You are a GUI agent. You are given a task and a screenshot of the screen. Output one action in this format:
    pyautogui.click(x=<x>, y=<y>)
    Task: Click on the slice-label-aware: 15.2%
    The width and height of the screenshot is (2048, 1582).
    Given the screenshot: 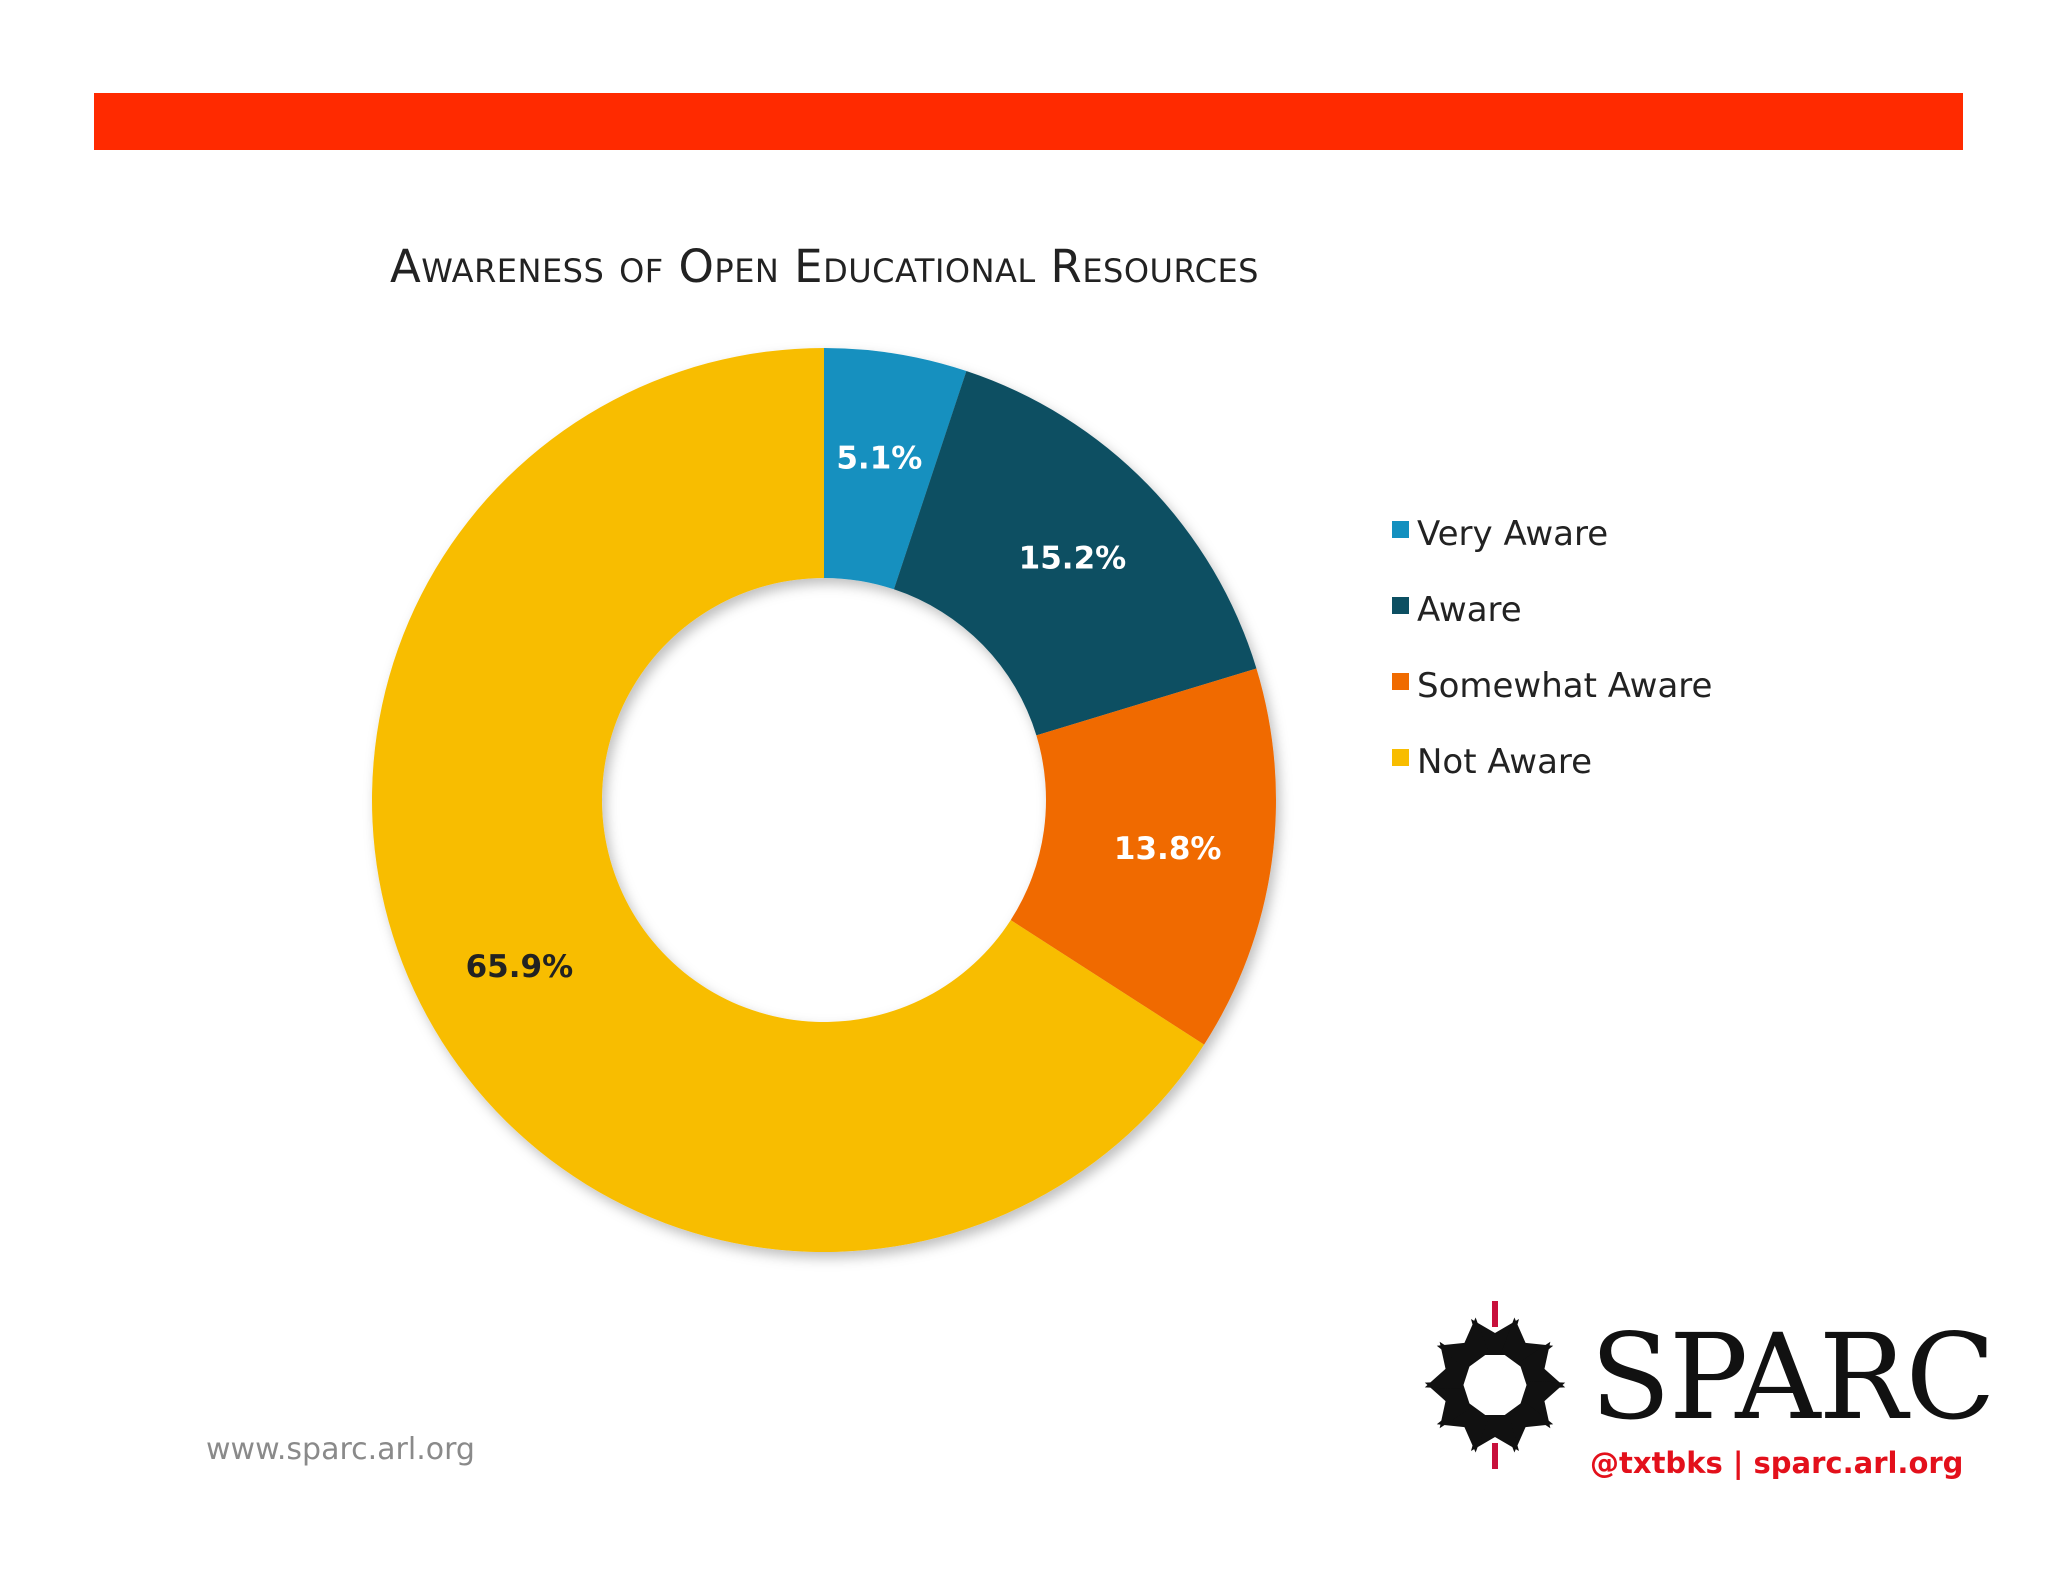 What is the action you would take?
    pyautogui.click(x=1073, y=559)
    